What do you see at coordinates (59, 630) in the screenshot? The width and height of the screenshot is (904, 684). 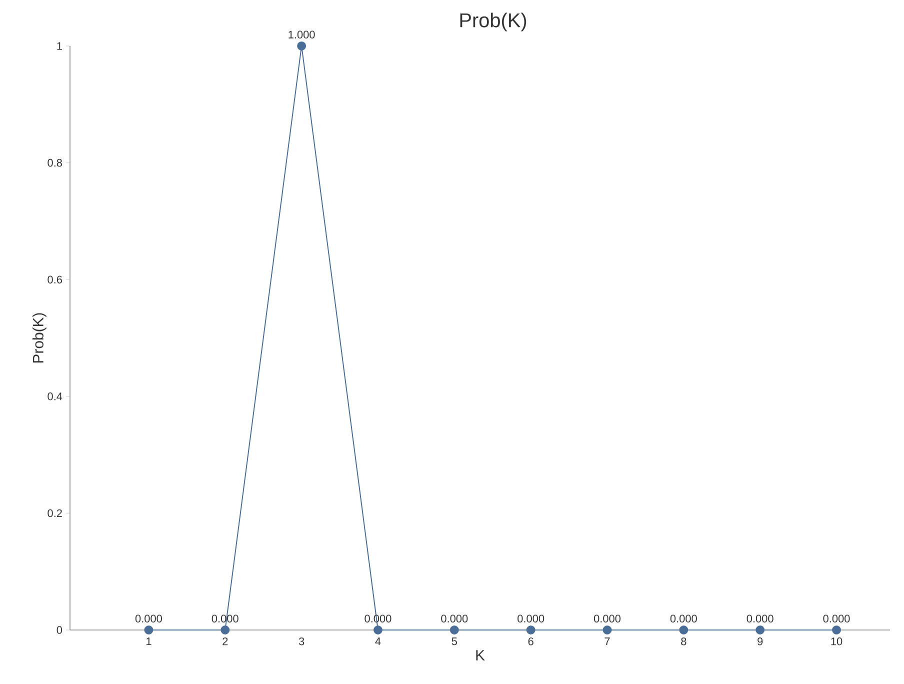 I see `y-tick-label: 0` at bounding box center [59, 630].